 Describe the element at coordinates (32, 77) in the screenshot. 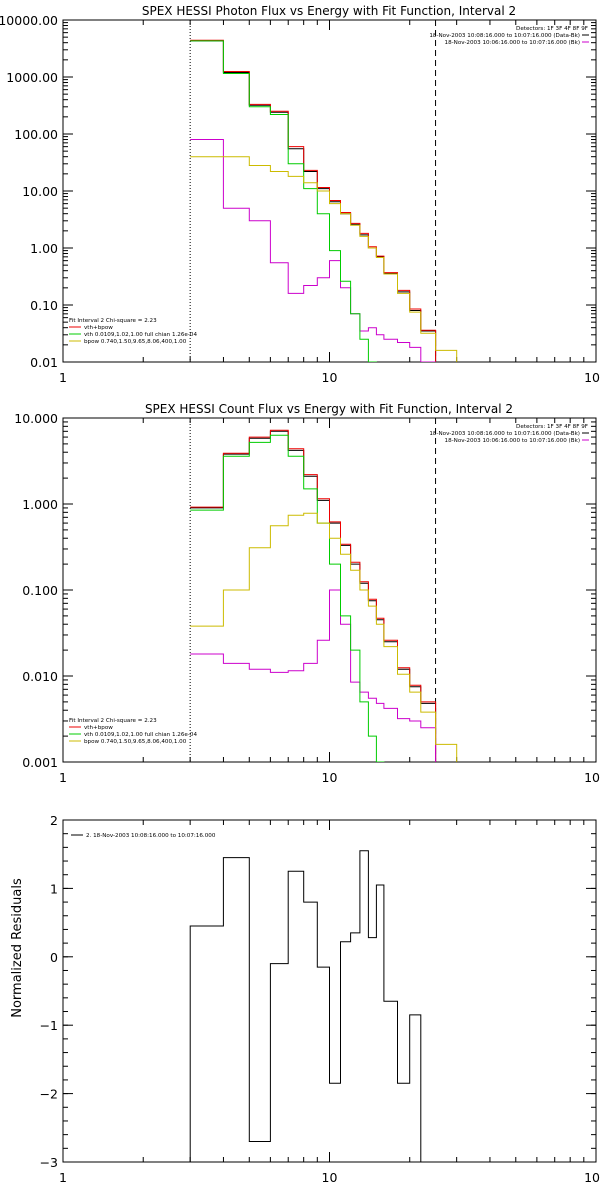

I see `y-tick-label: 1000.00` at that location.